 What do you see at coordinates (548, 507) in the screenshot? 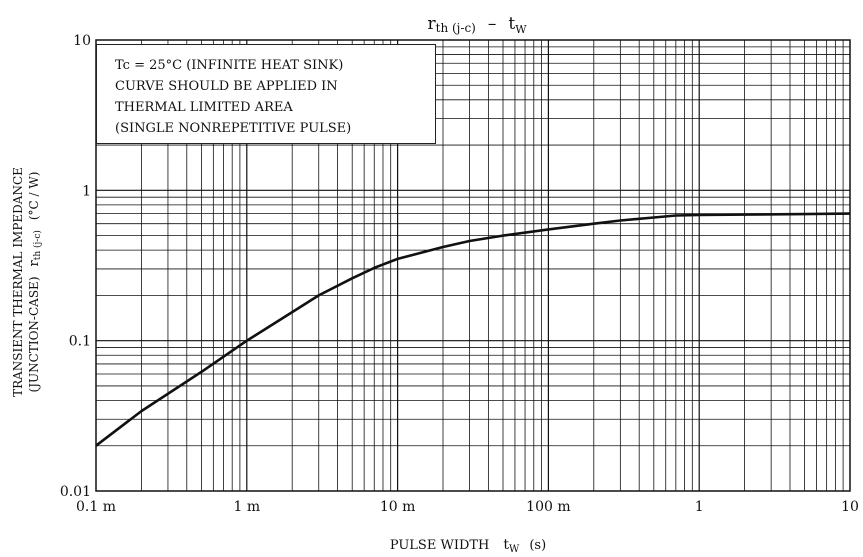
I see `x-tick-label: 100 m` at bounding box center [548, 507].